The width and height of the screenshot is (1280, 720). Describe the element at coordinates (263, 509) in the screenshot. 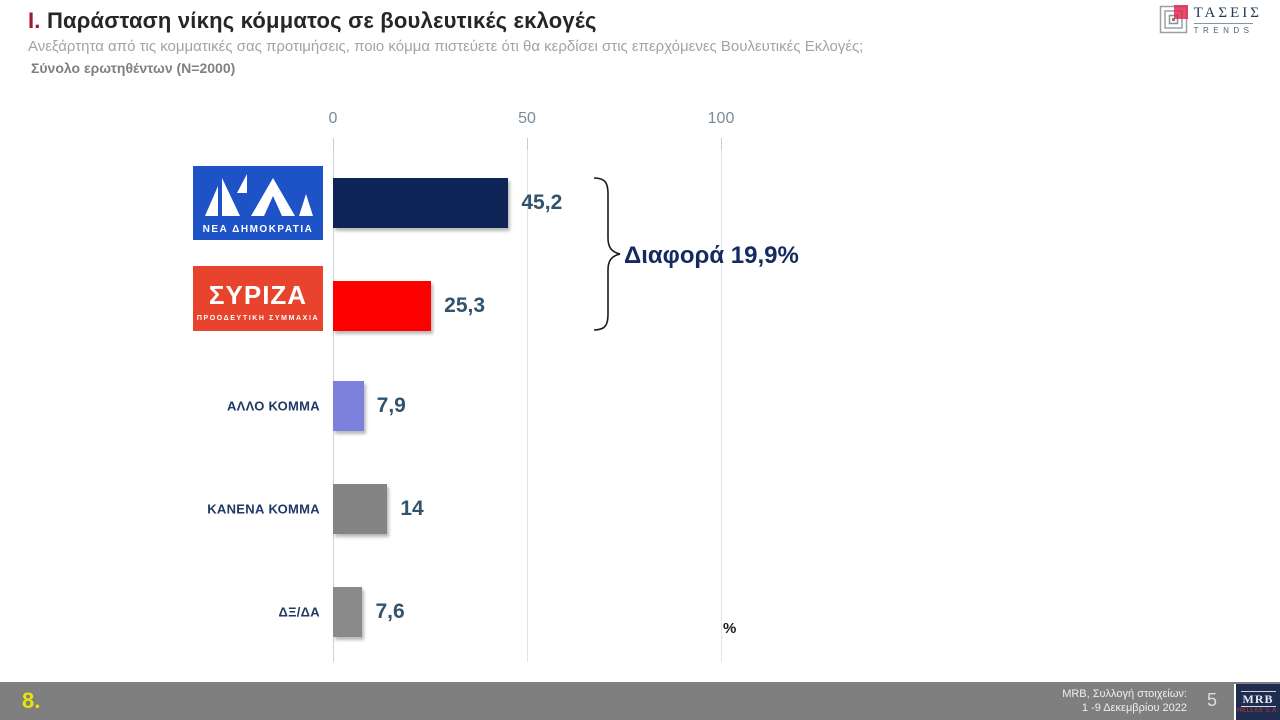

I see `category-label-kanena-komma: ΚΑΝΕΝΑ ΚΟΜΜΑ` at that location.